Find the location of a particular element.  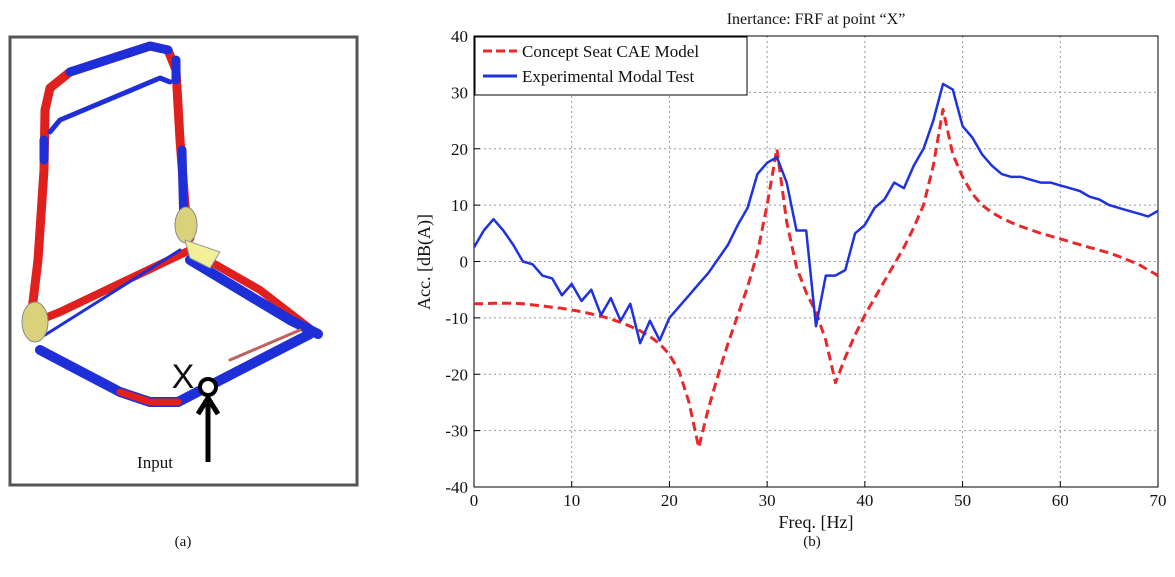

y-tick-label: 40 is located at coordinates (459, 36).